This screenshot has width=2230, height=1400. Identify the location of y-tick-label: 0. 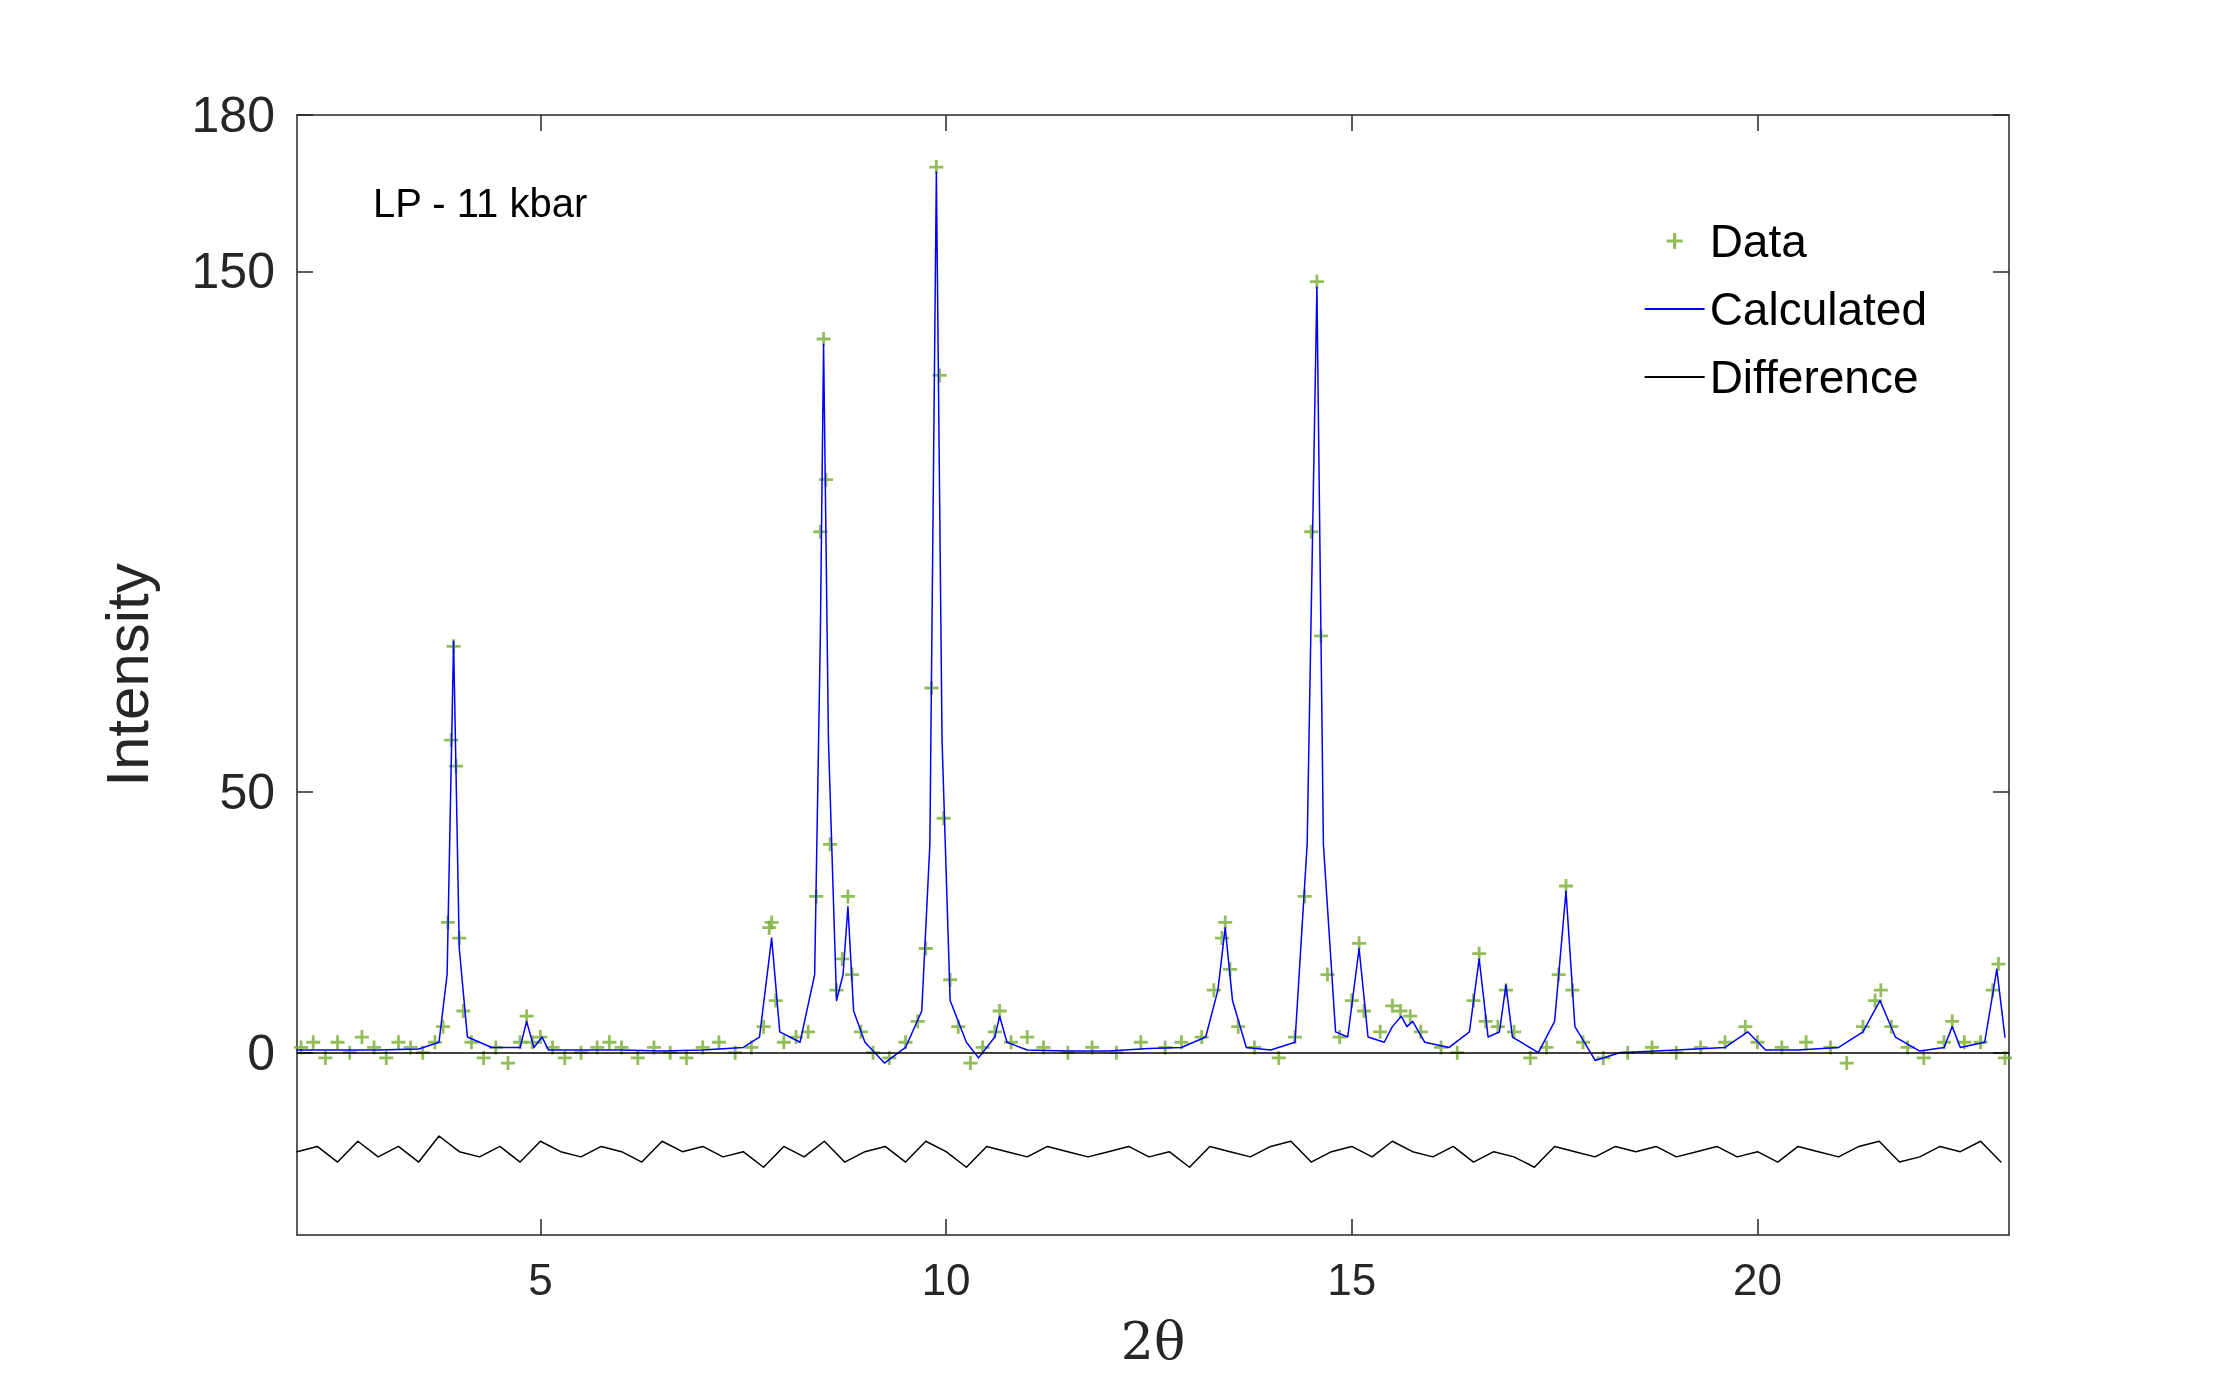
(261, 1052).